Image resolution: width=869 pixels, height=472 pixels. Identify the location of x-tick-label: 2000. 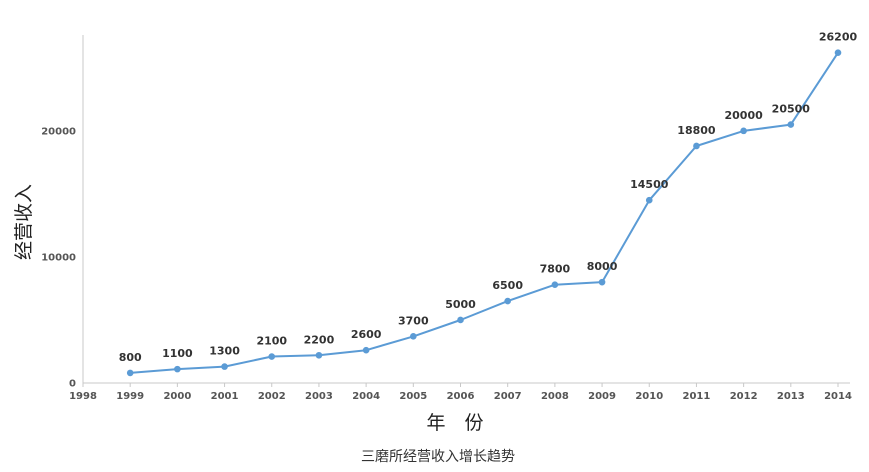
(177, 396).